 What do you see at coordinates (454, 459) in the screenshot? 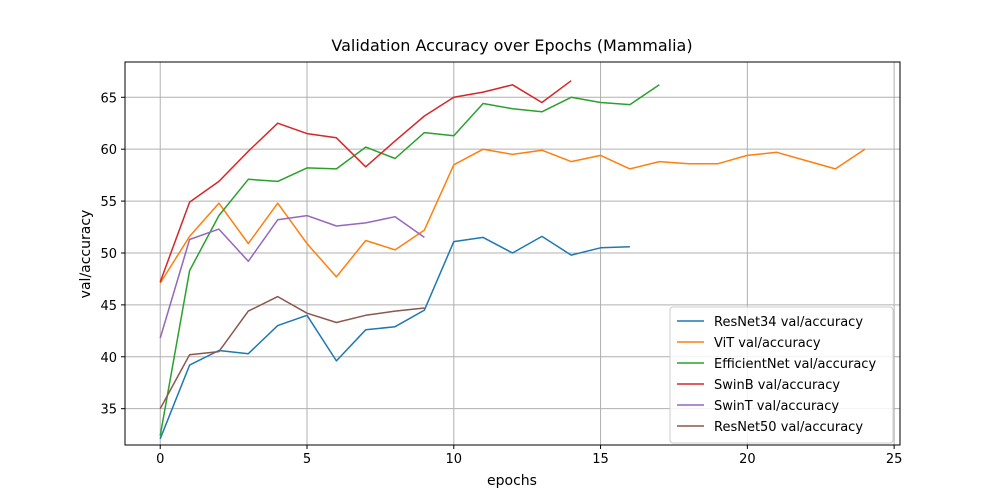
I see `x-tick-label: 10` at bounding box center [454, 459].